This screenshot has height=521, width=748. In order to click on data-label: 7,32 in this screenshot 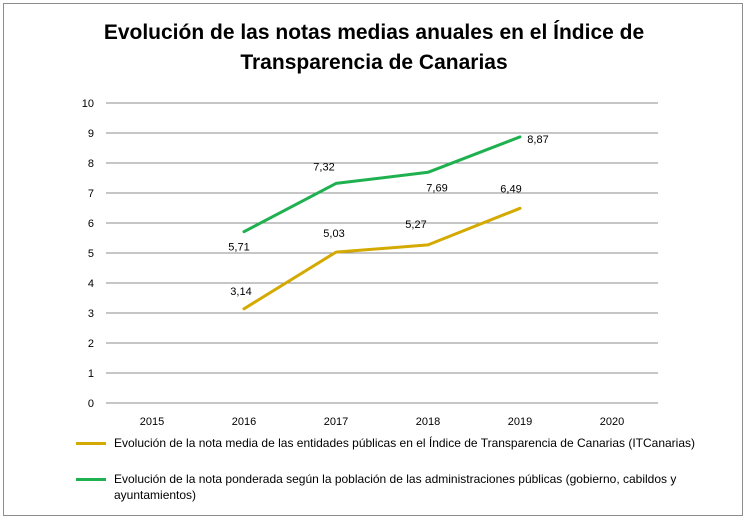, I will do `click(323, 167)`.